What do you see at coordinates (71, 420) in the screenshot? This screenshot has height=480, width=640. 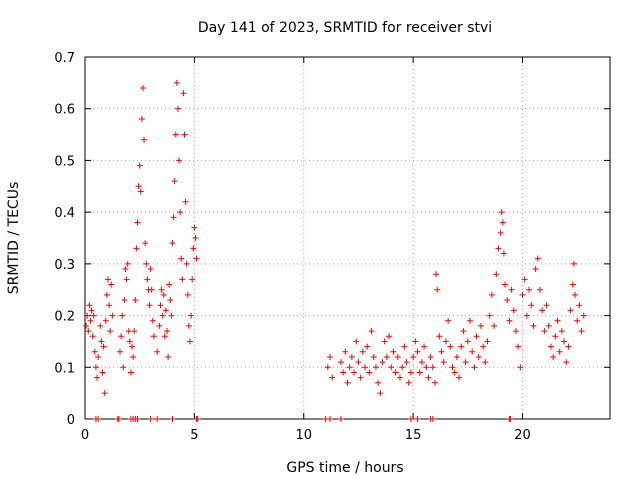 I see `y-tick-label: 0` at bounding box center [71, 420].